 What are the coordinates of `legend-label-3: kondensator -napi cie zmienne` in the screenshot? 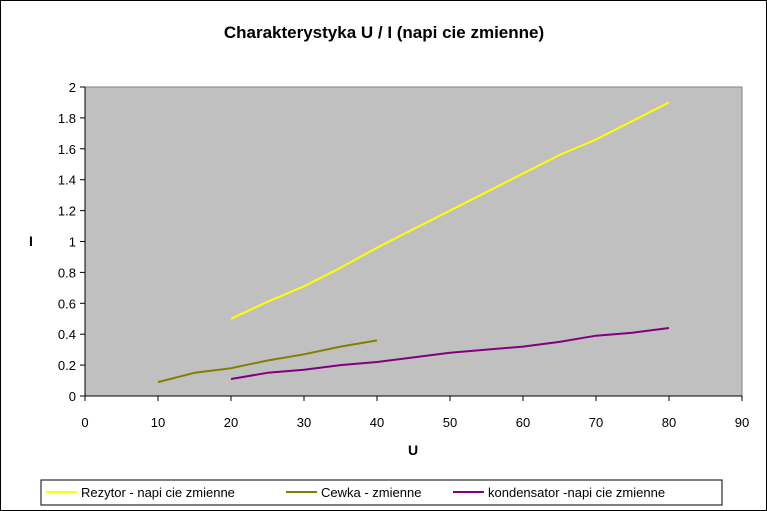 It's located at (576, 492).